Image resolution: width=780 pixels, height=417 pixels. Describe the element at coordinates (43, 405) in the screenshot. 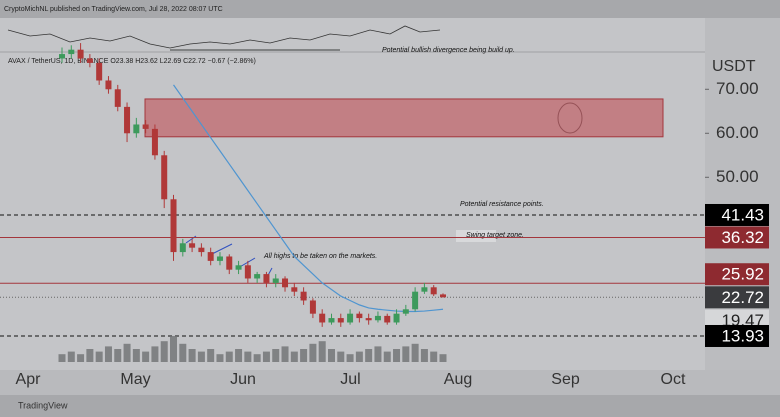

I see `footer-text: TradingView` at that location.